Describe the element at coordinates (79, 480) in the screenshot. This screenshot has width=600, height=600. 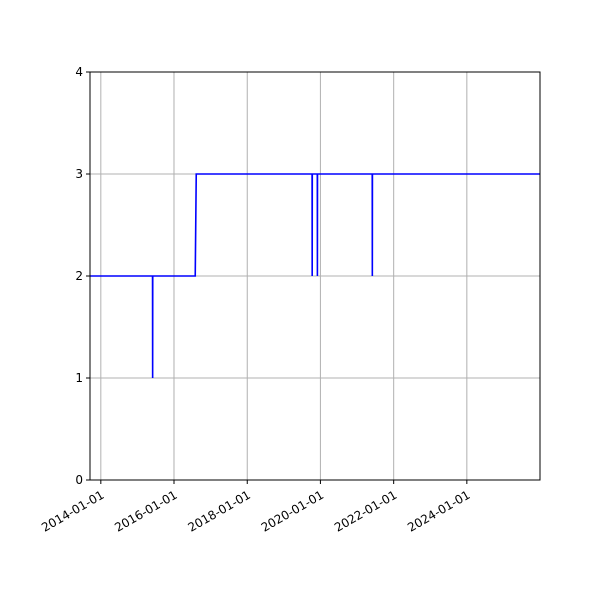
I see `y-tick-label: 0` at that location.